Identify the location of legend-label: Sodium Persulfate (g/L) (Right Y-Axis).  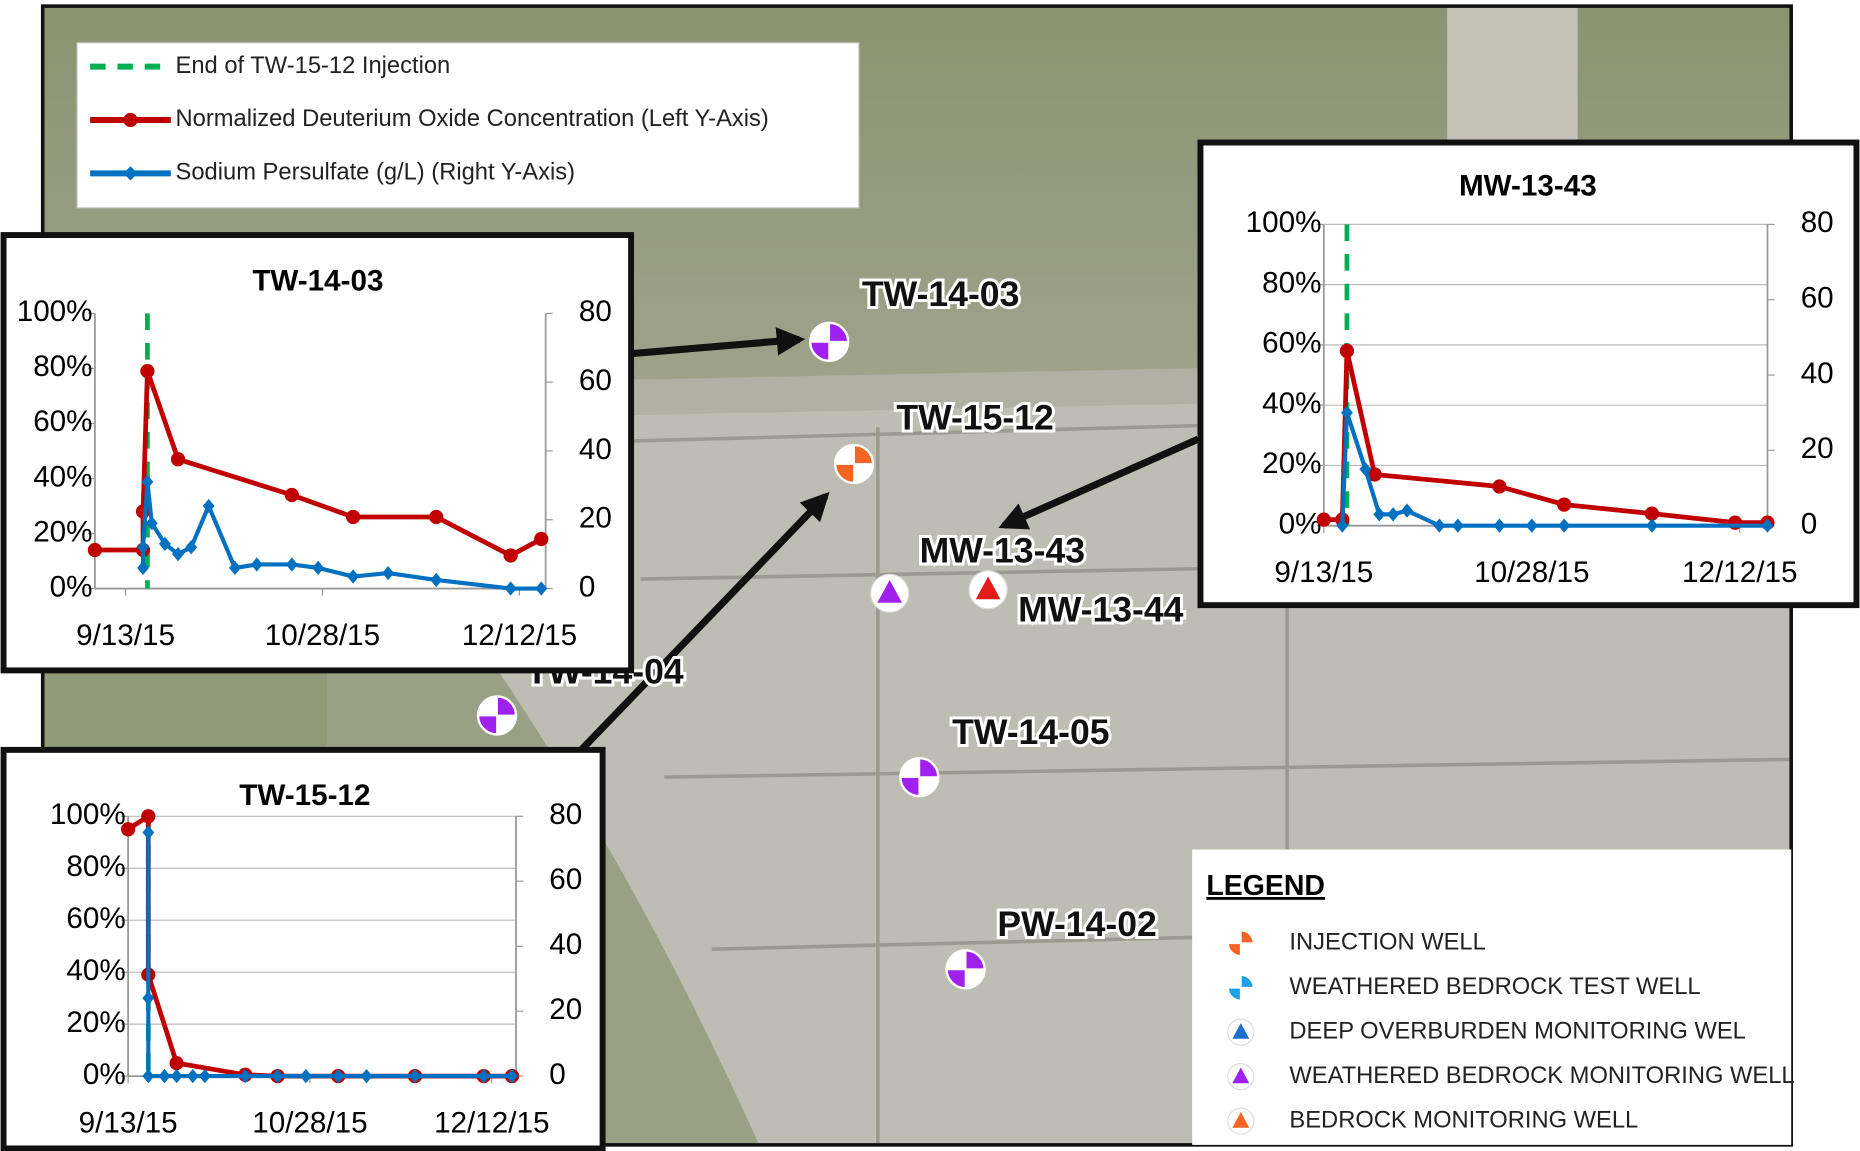
(375, 173).